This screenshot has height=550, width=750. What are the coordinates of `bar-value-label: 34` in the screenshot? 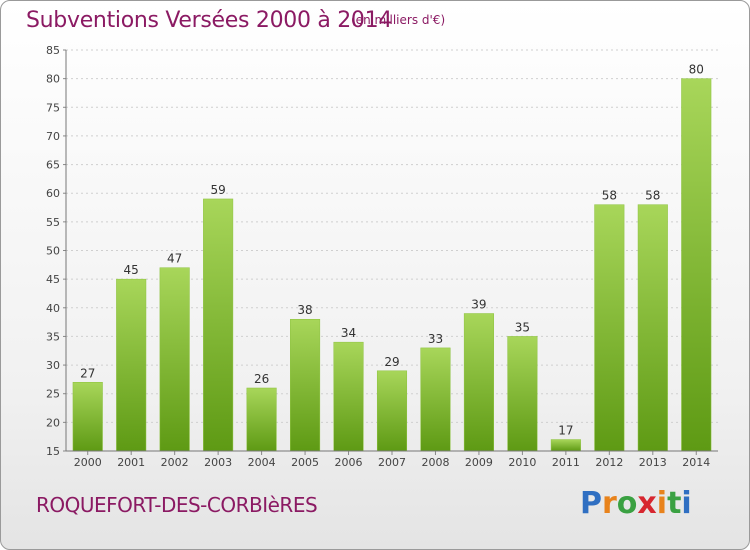 It's located at (348, 333).